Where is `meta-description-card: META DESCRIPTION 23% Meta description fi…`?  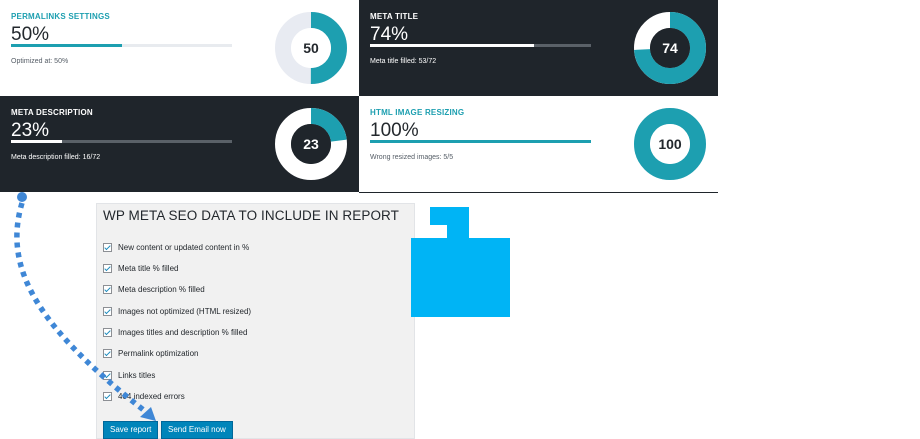 meta-description-card: META DESCRIPTION 23% Meta description fi… is located at coordinates (179, 144).